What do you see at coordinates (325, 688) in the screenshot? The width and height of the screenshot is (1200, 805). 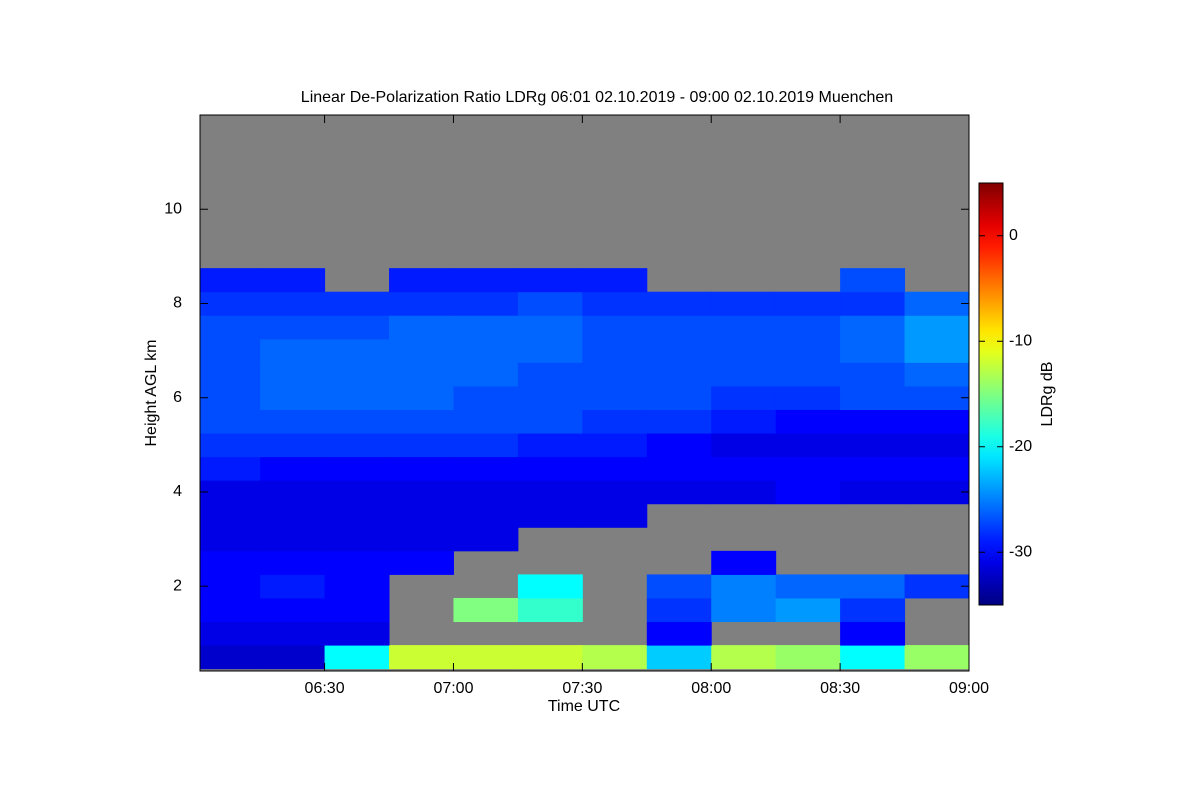 I see `x-tick-label: 06:30` at bounding box center [325, 688].